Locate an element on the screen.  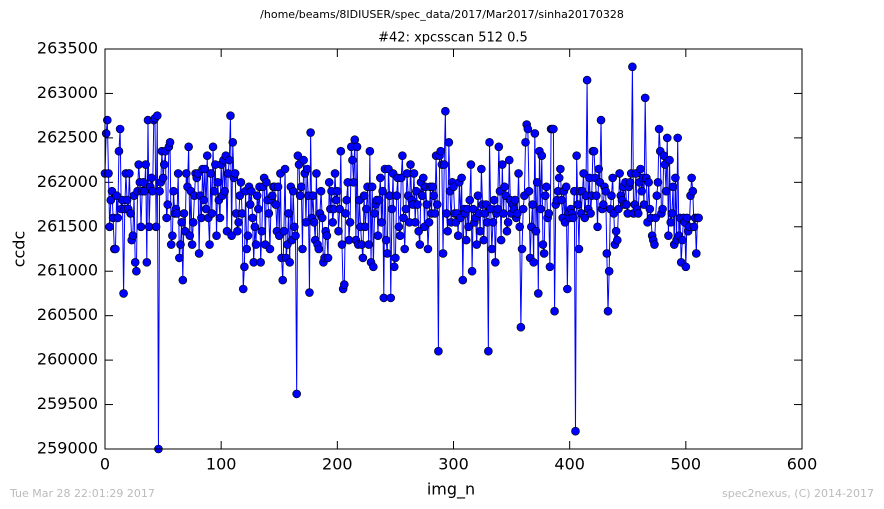
x-axis-label: img_n is located at coordinates (451, 490).